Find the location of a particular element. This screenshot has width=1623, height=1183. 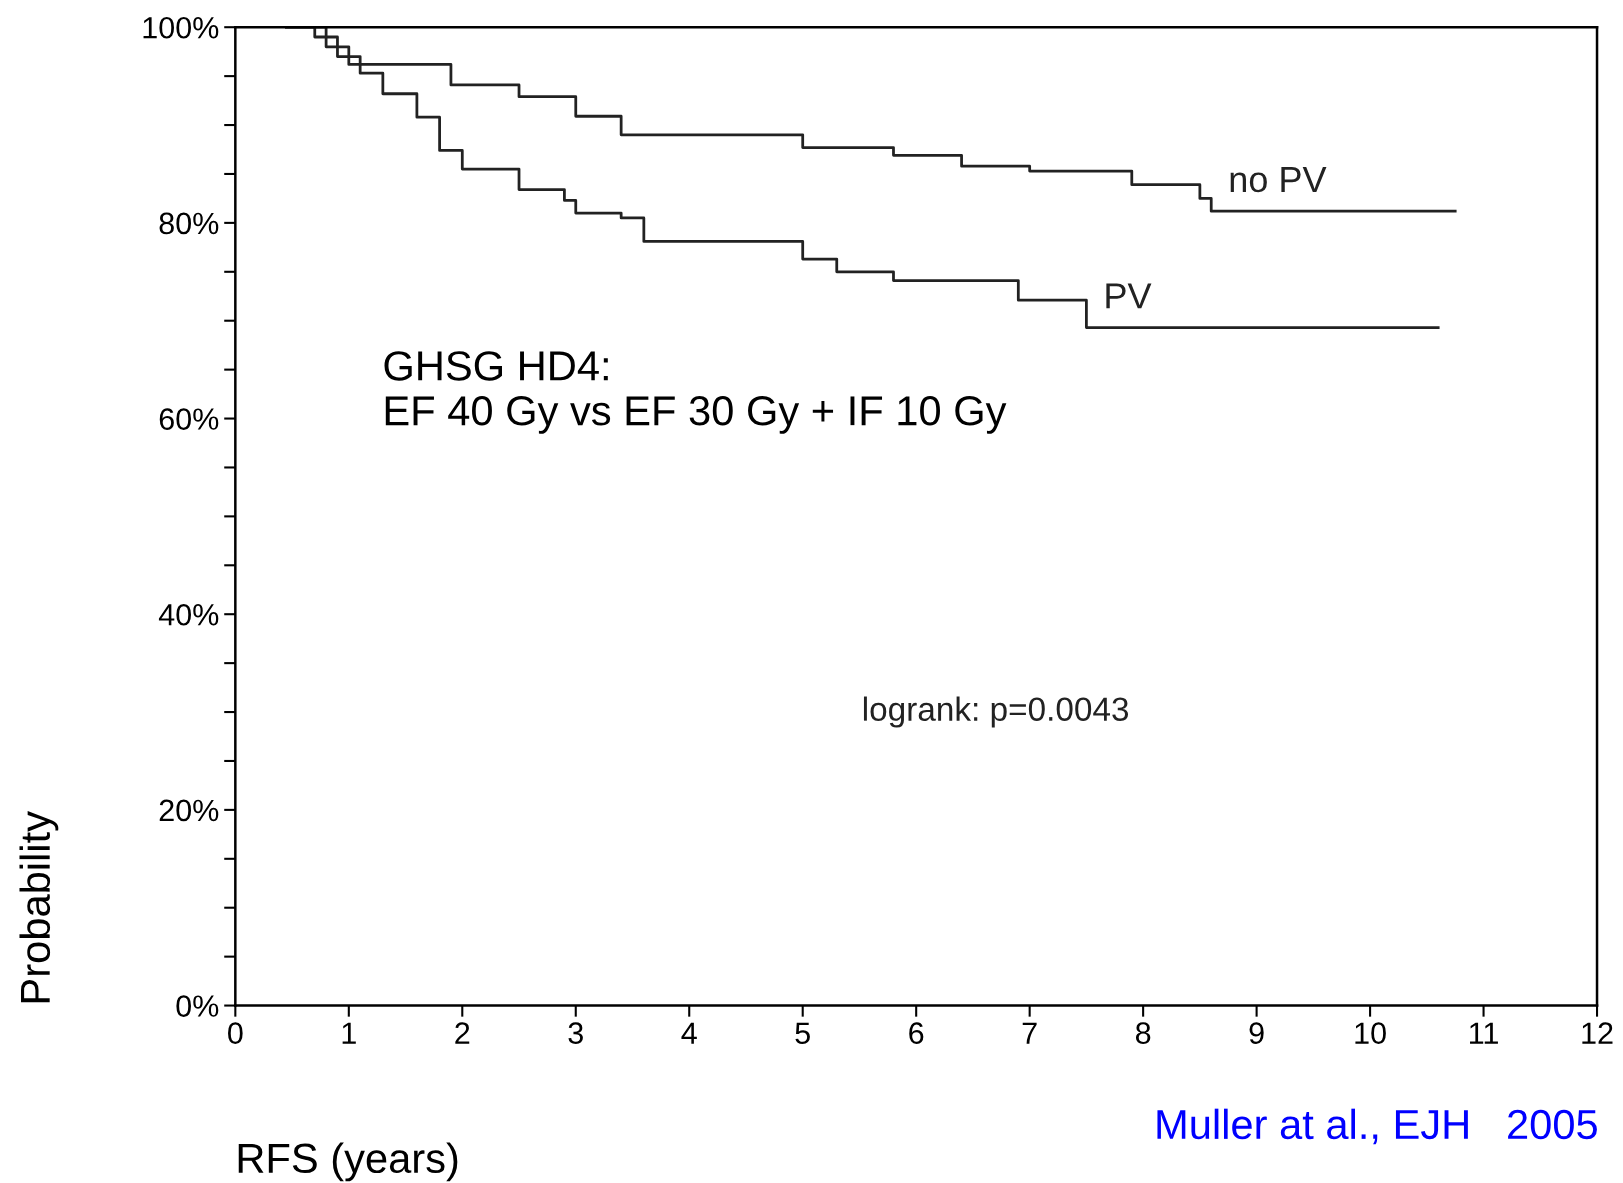

y-tick-label: 100% is located at coordinates (181, 27).